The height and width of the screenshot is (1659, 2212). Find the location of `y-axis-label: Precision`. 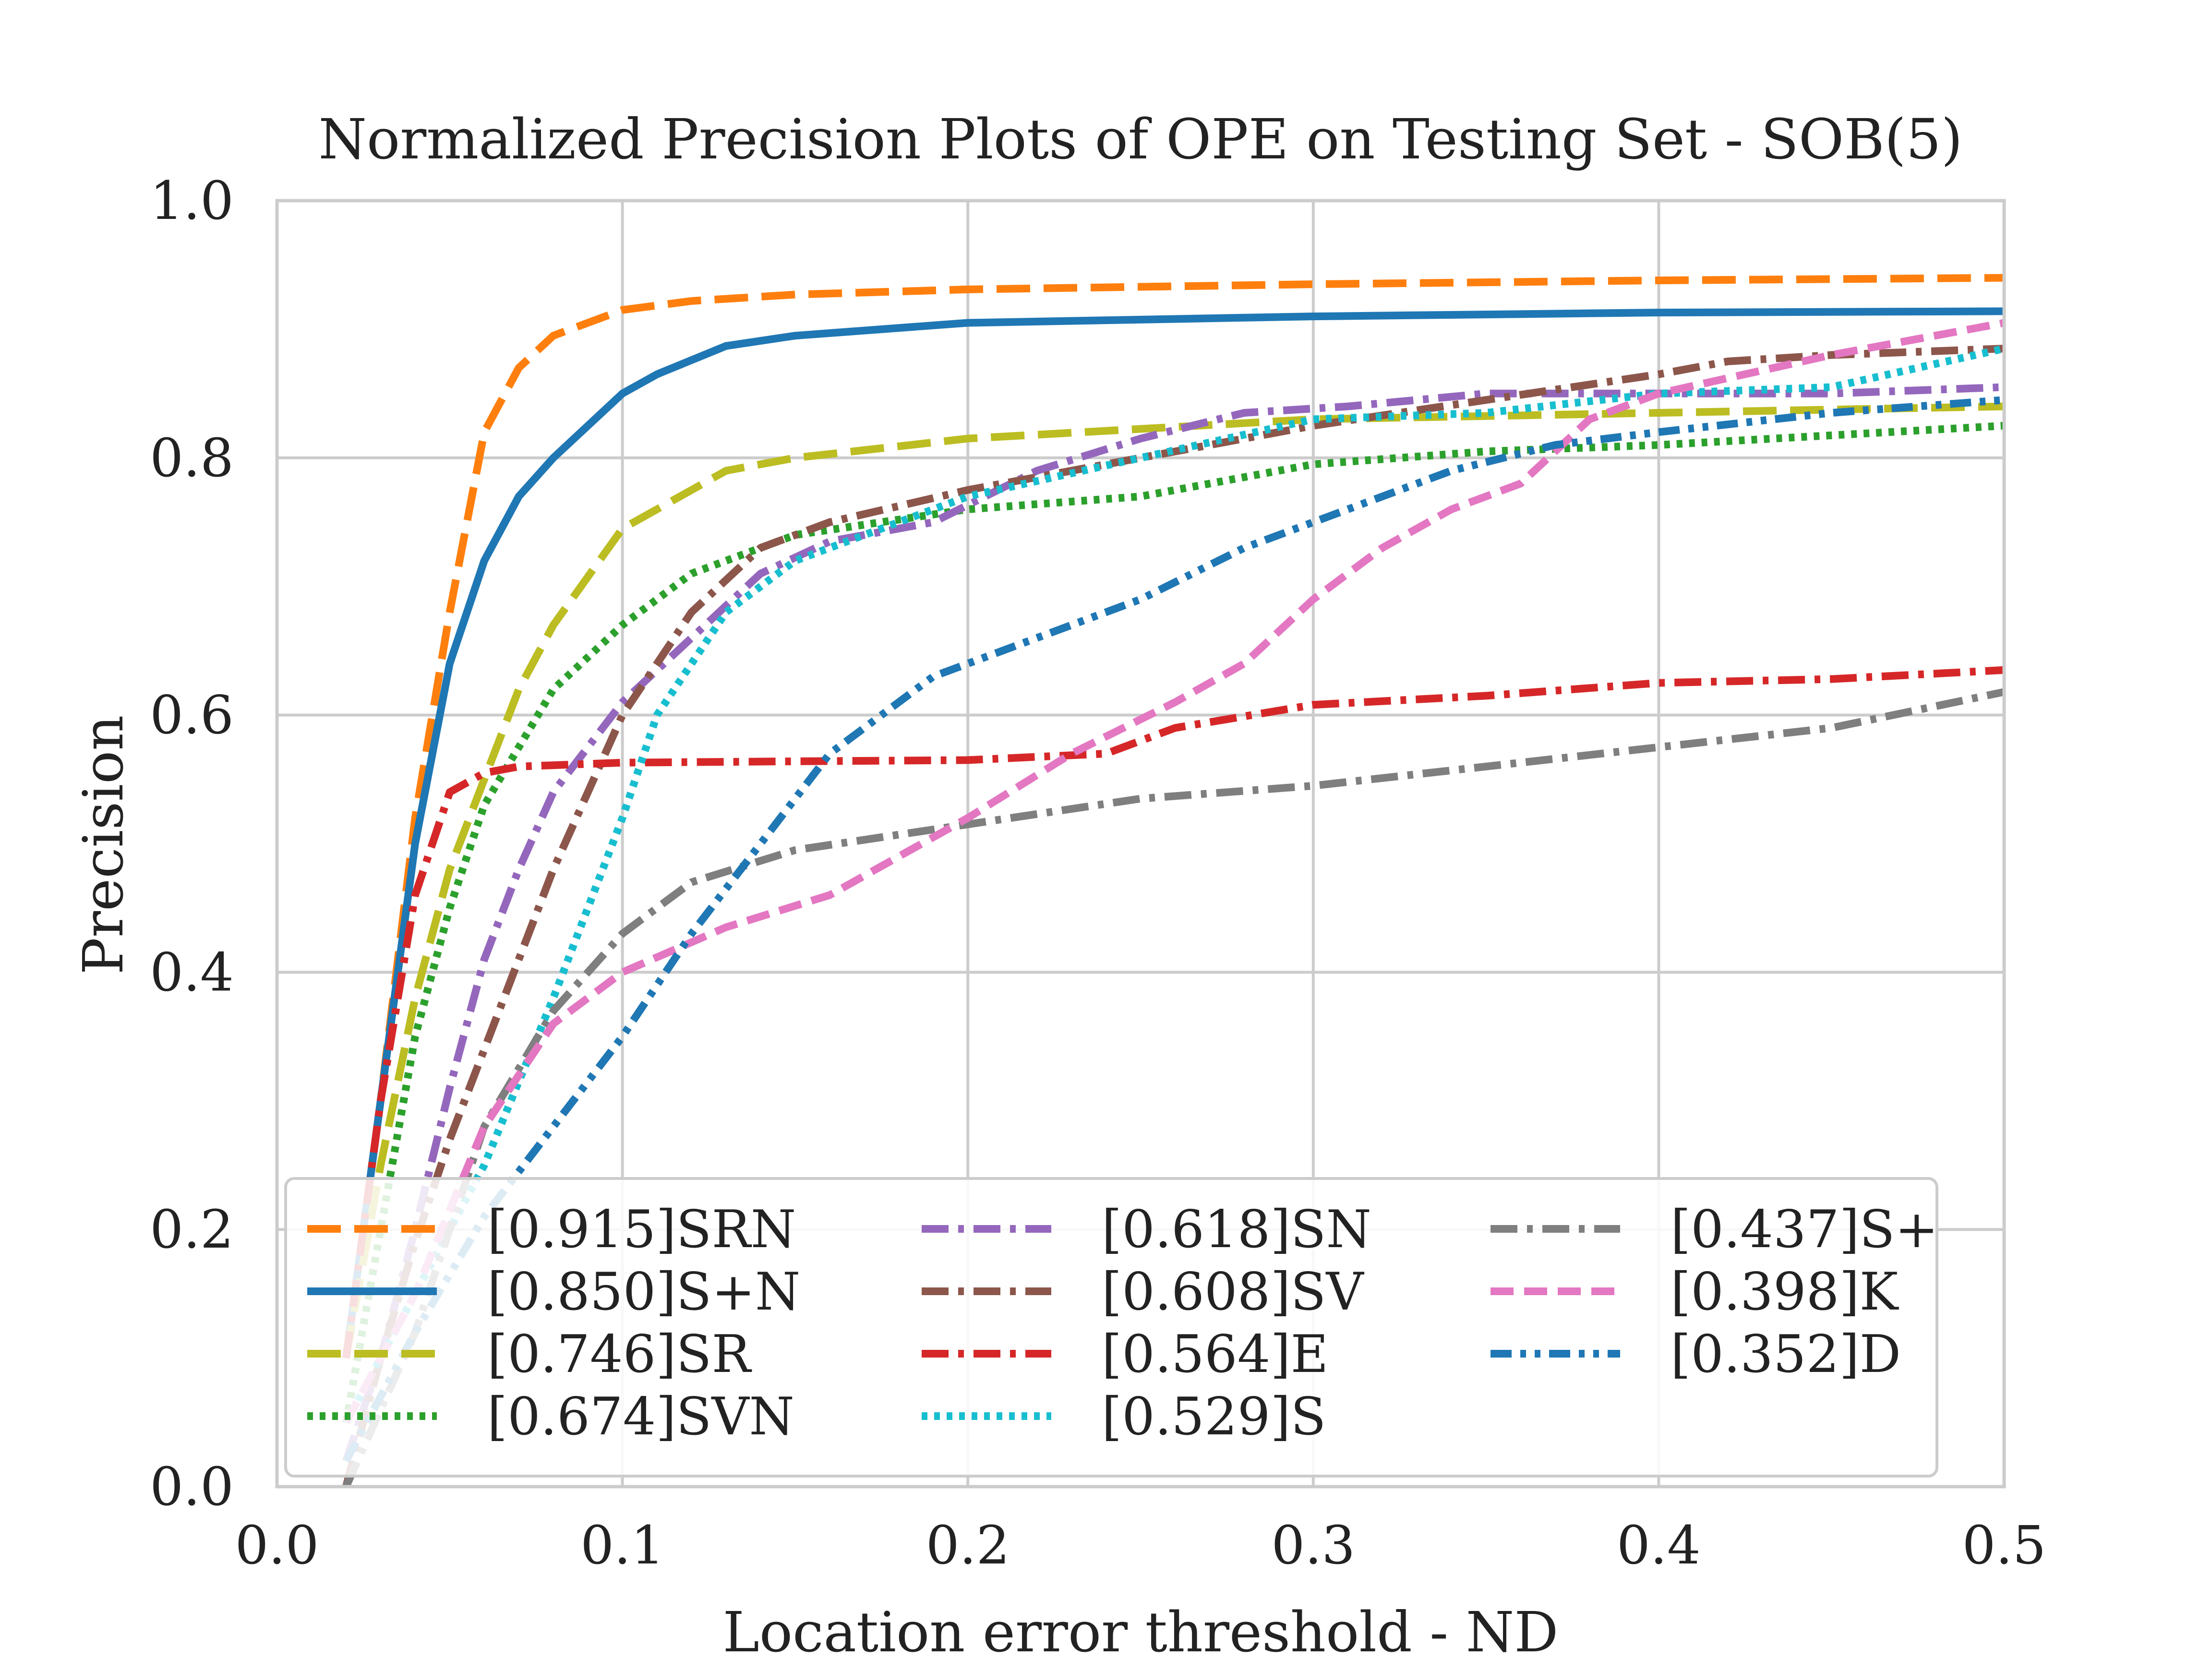

y-axis-label: Precision is located at coordinates (104, 845).